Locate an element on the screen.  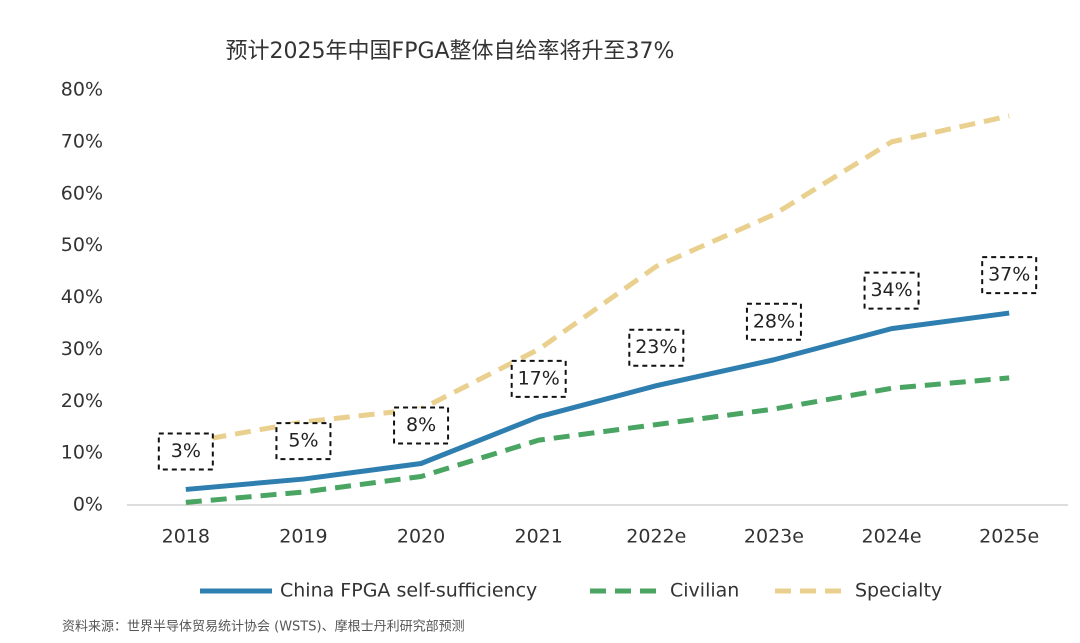
data-label: 3% is located at coordinates (186, 451).